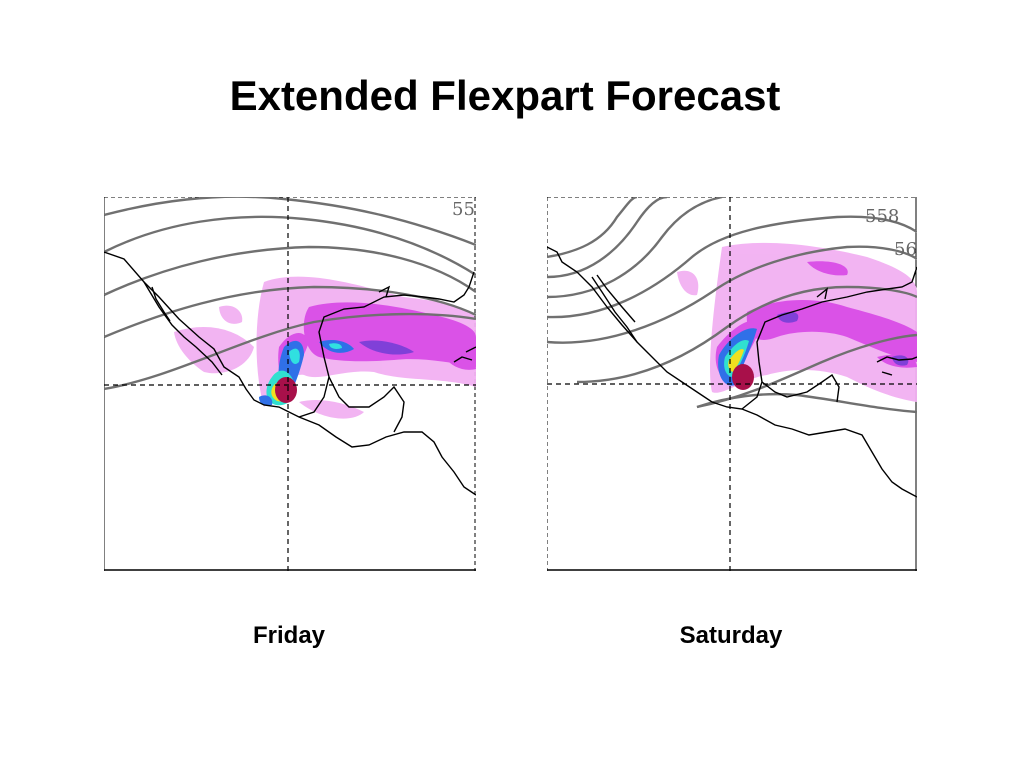 This screenshot has width=1024, height=768. Describe the element at coordinates (289, 635) in the screenshot. I see `friday-caption: Friday` at that location.